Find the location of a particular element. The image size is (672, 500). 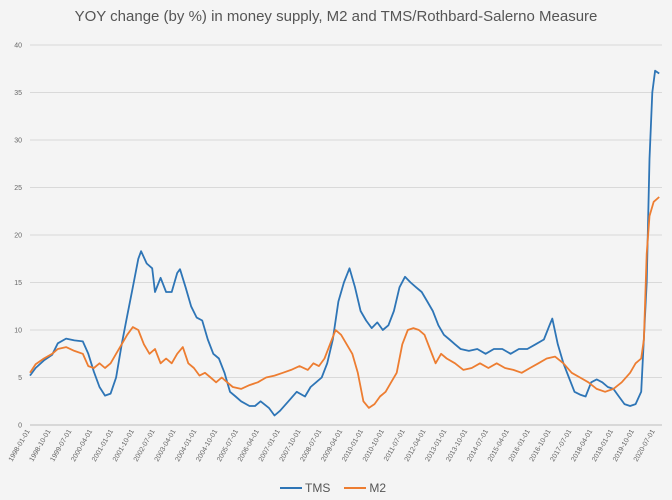

x-tick-label-6: 2002-07-01 is located at coordinates (145, 445).